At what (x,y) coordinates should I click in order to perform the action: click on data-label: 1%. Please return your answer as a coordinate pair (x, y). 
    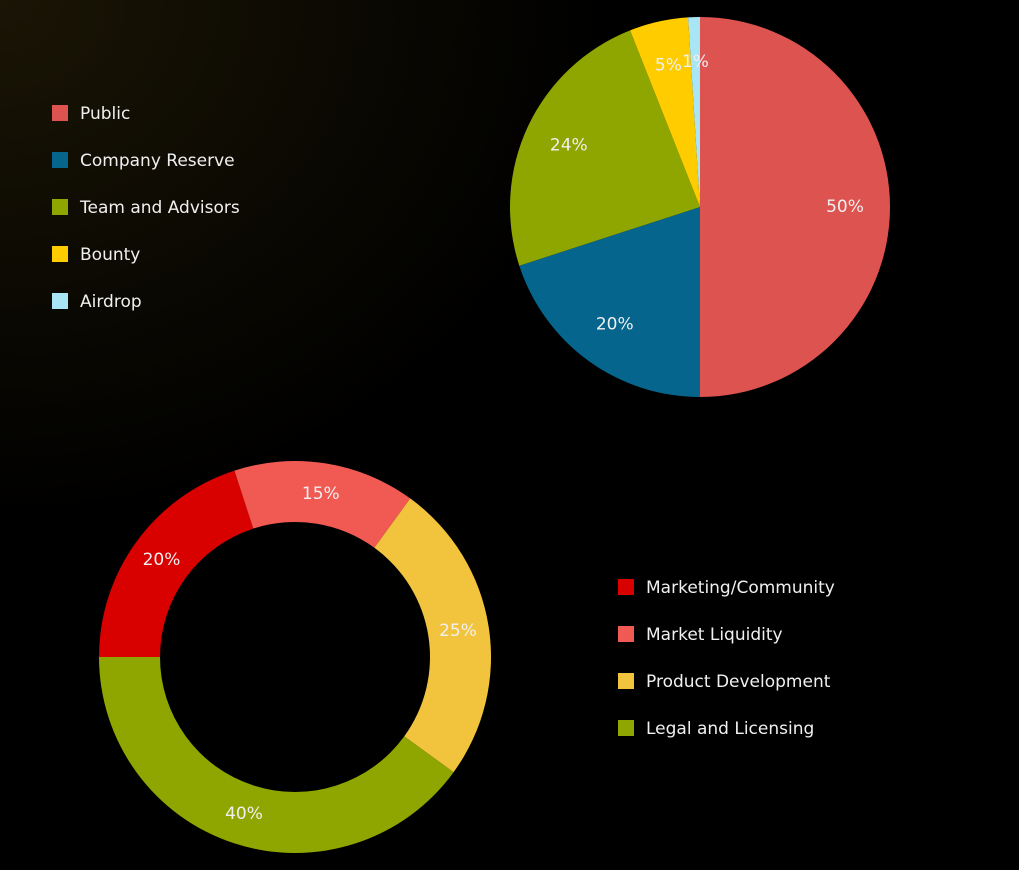
    Looking at the image, I should click on (695, 62).